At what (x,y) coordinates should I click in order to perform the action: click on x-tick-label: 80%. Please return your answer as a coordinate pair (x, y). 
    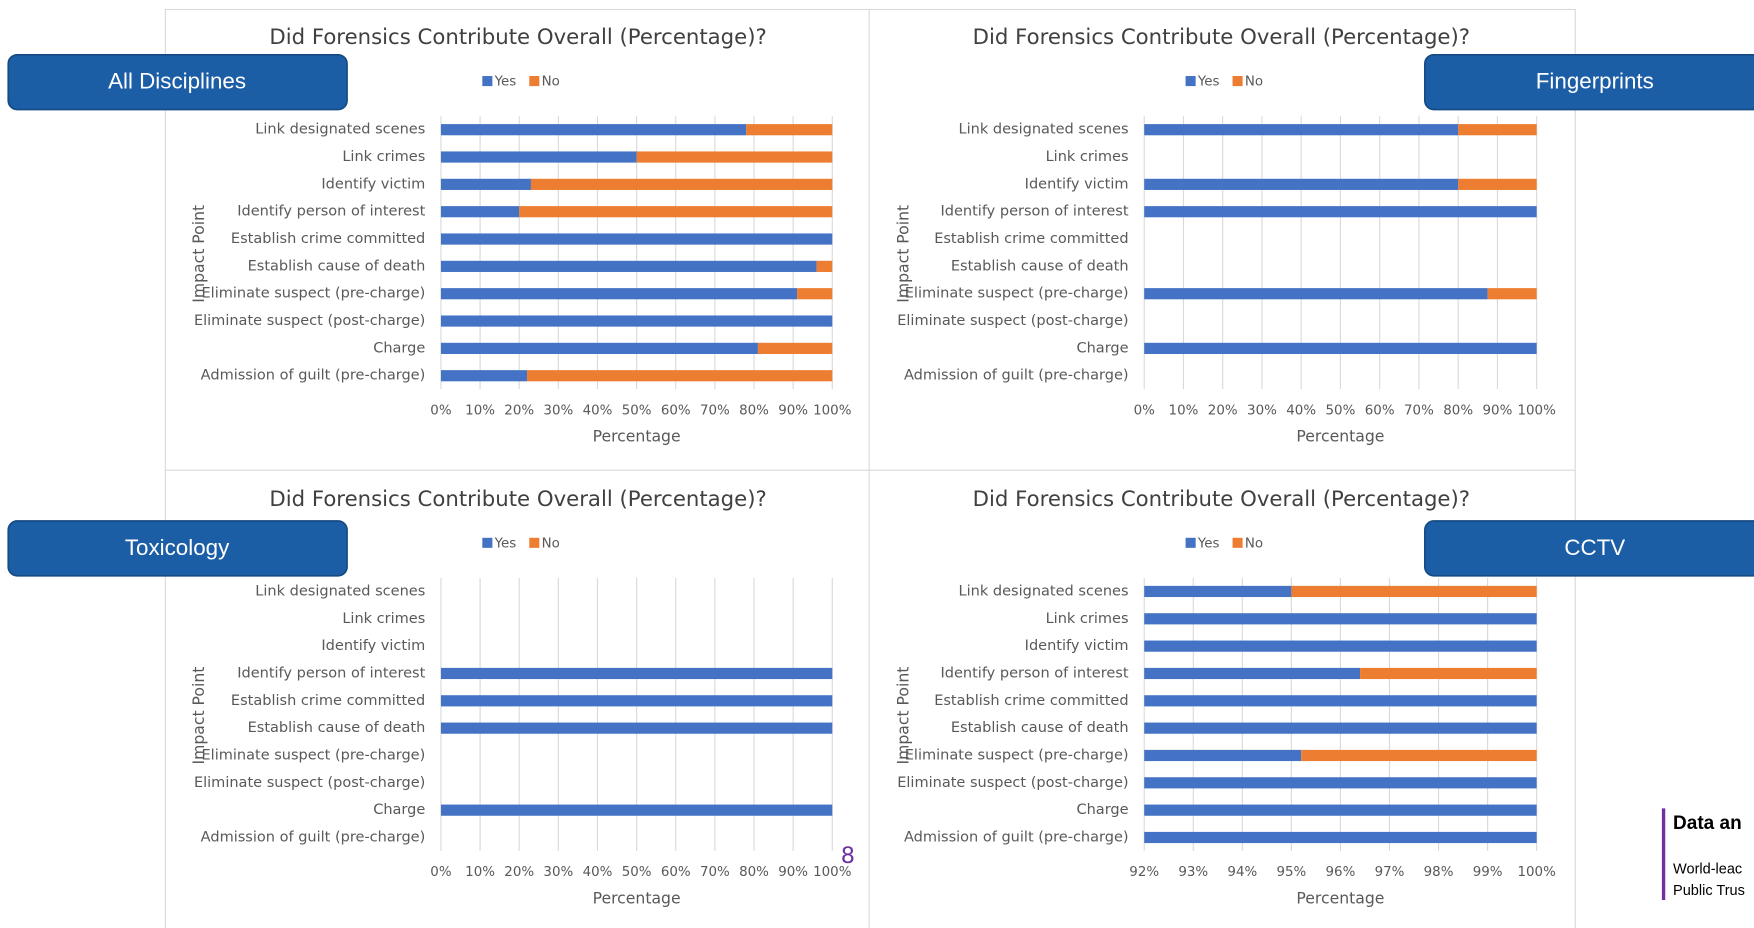
    Looking at the image, I should click on (1458, 410).